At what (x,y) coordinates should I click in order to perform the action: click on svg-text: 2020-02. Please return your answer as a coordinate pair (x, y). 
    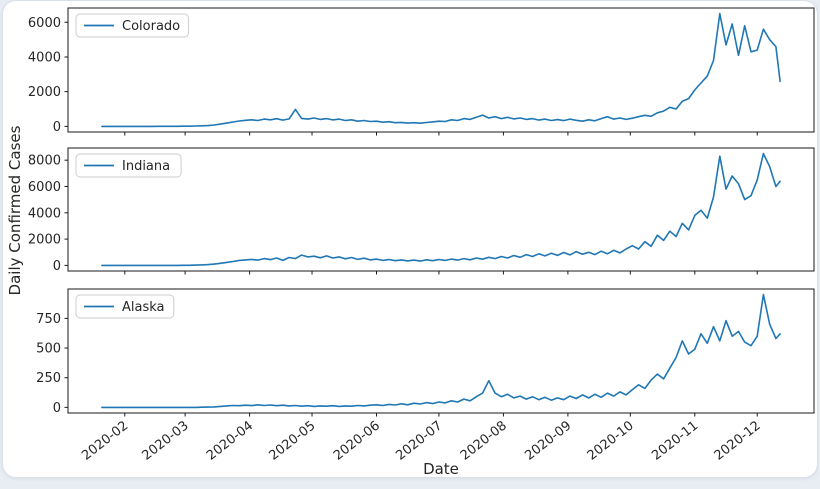
    Looking at the image, I should click on (105, 440).